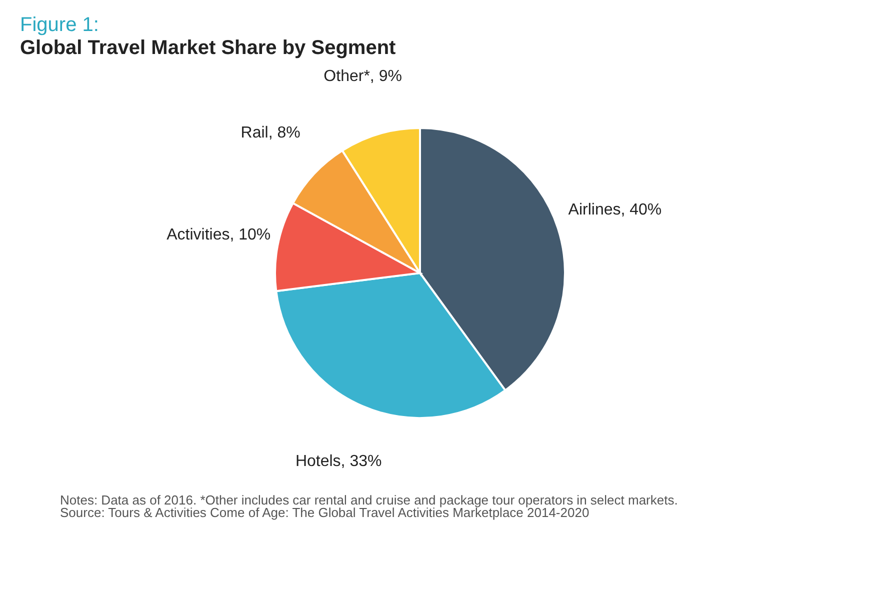 Image resolution: width=874 pixels, height=594 pixels. Describe the element at coordinates (270, 133) in the screenshot. I see `slice-label: Rail, 8%` at that location.